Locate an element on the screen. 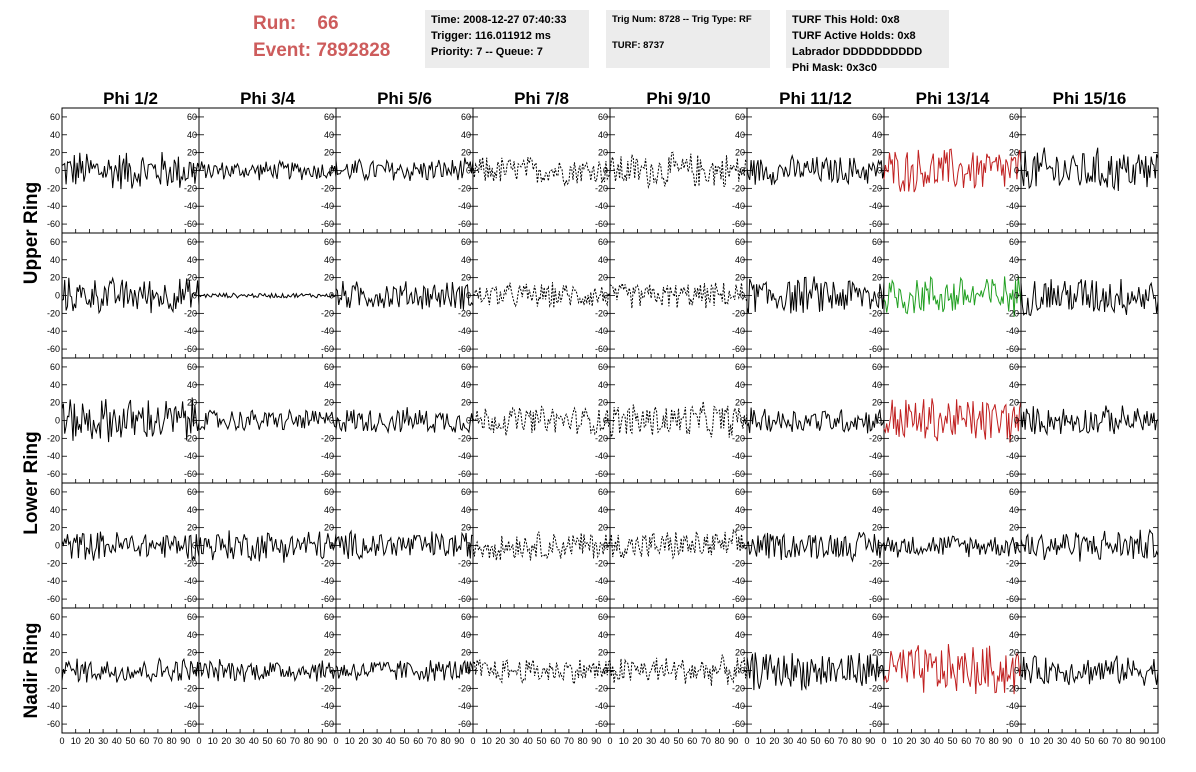  trigger-text: Trigger: 116.011912 ms is located at coordinates (491, 36).